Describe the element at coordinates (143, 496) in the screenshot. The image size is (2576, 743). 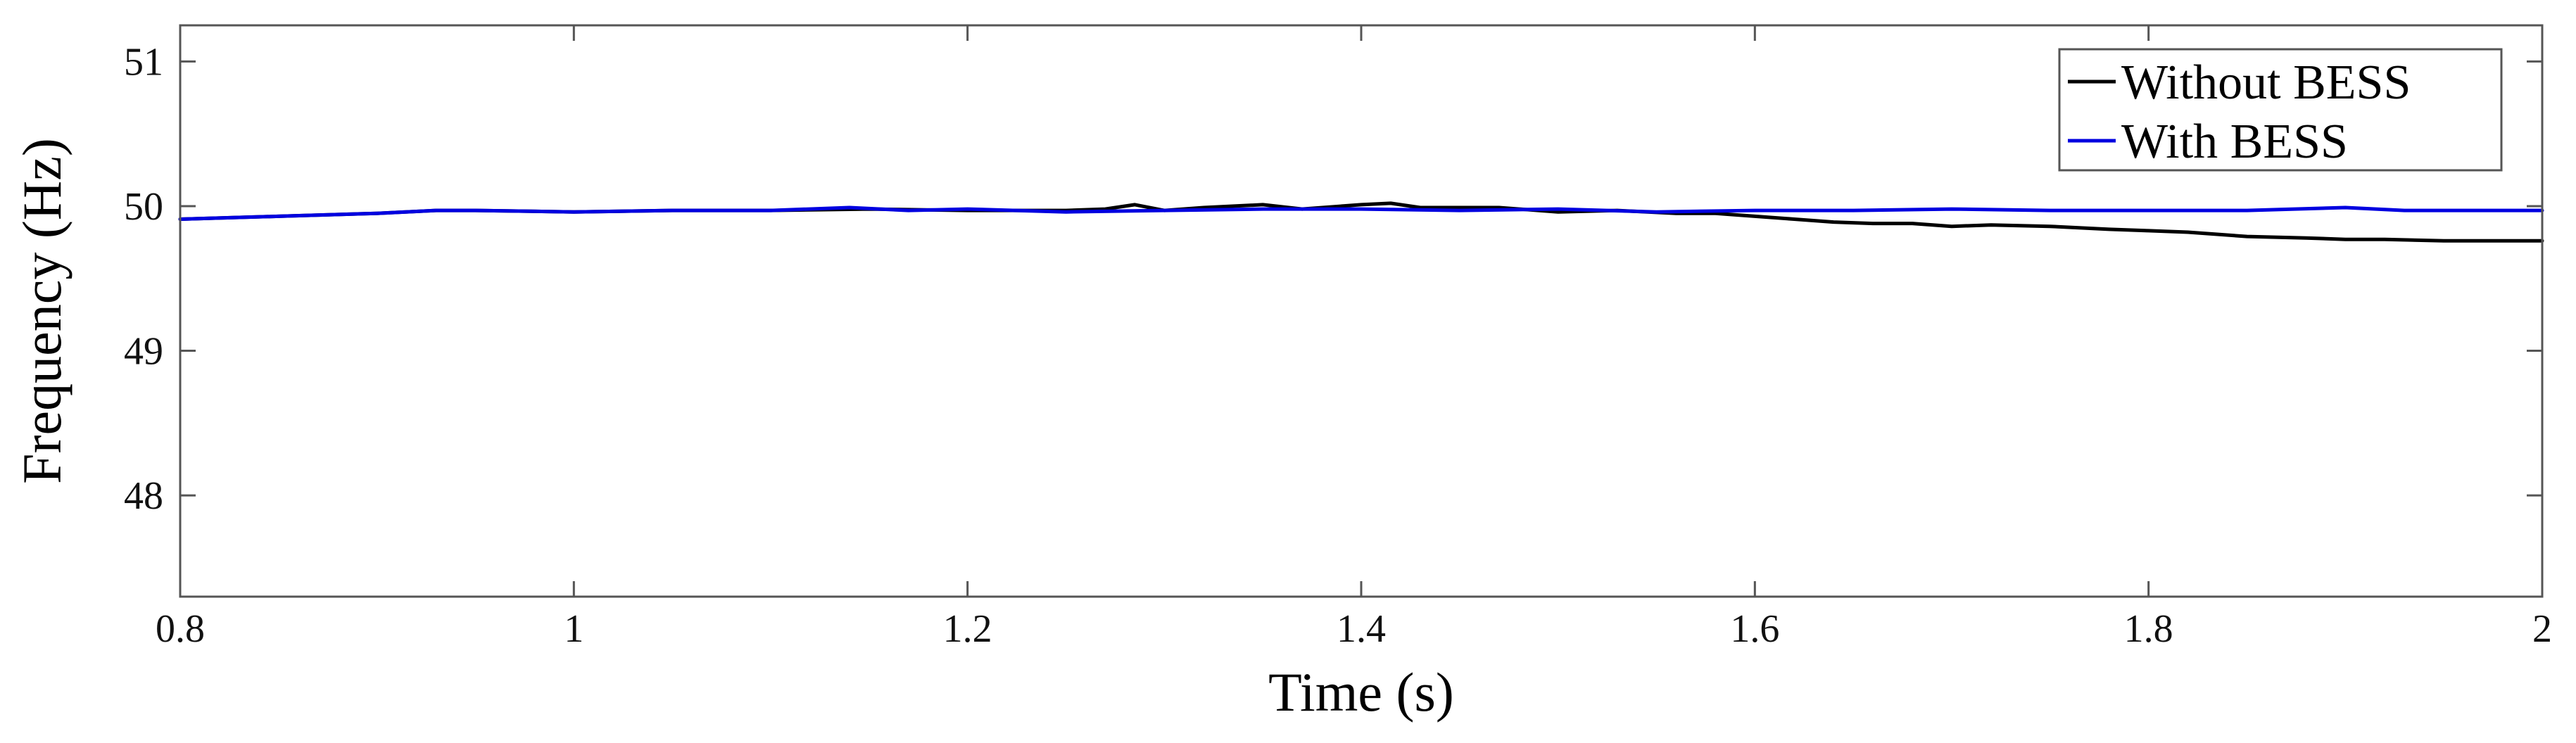
I see `y-tick-label: 48` at that location.